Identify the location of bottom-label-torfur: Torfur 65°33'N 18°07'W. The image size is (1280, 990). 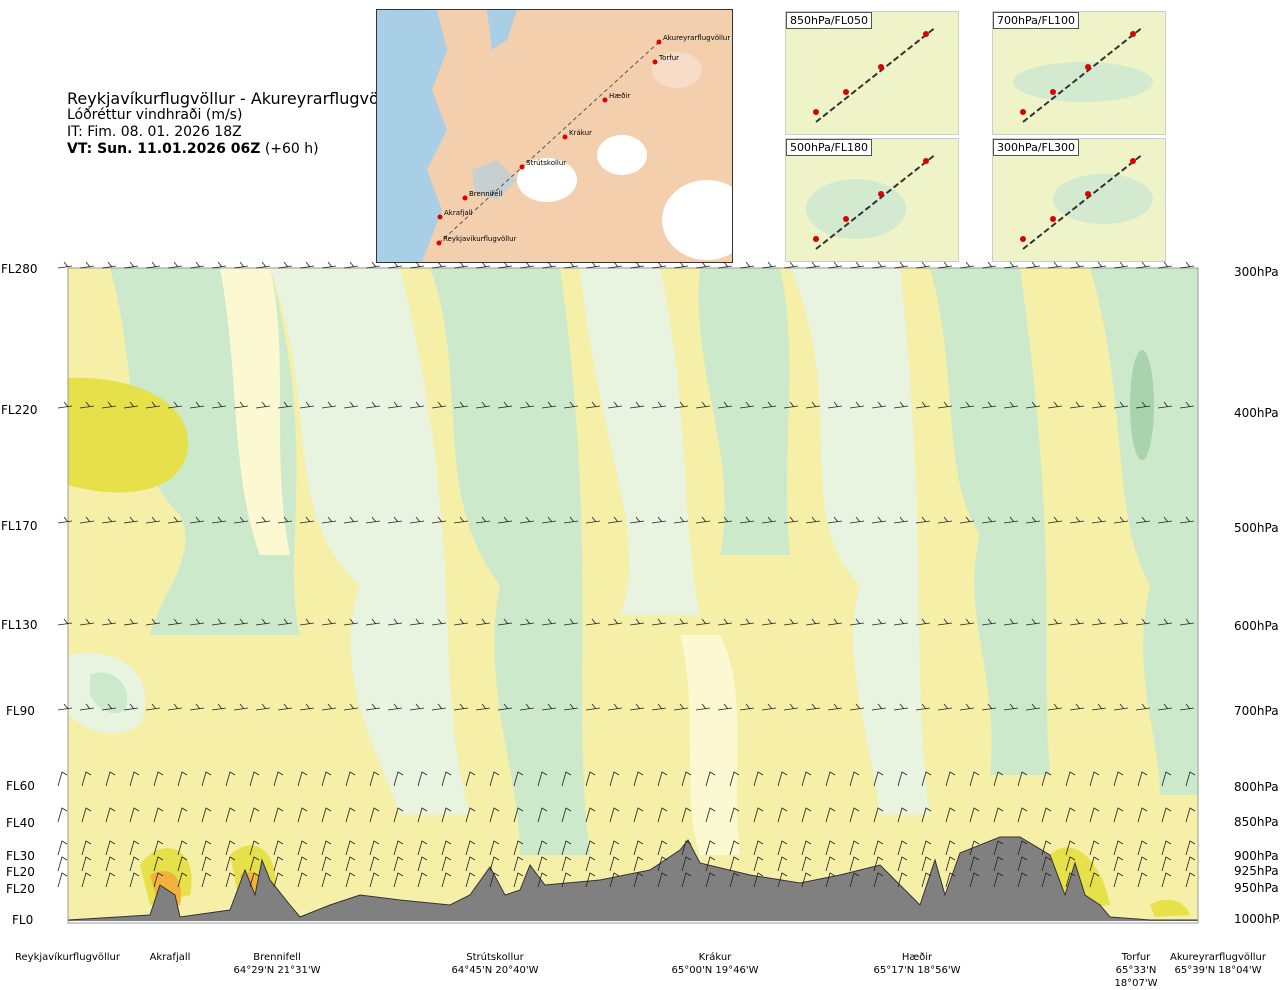
(1136, 970).